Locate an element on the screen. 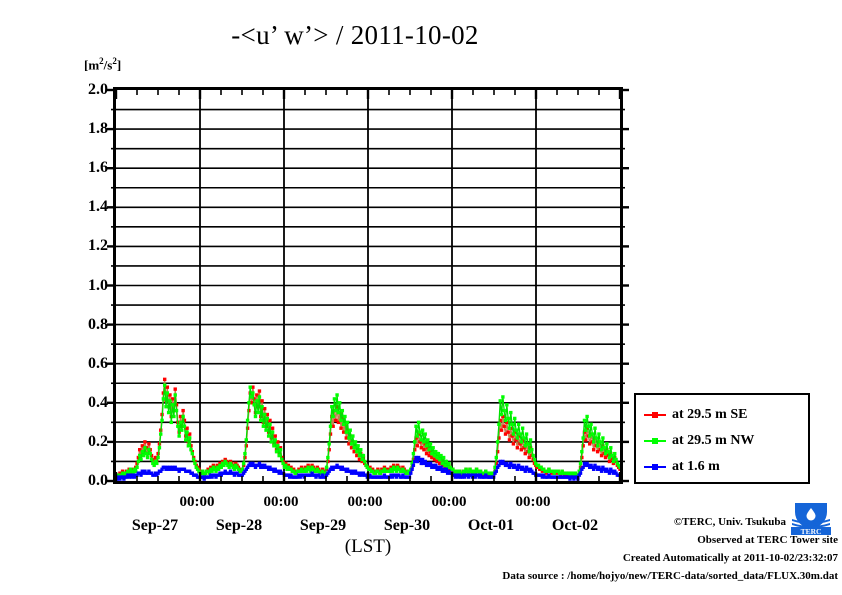 The height and width of the screenshot is (595, 842). y-units-post: ] is located at coordinates (119, 65).